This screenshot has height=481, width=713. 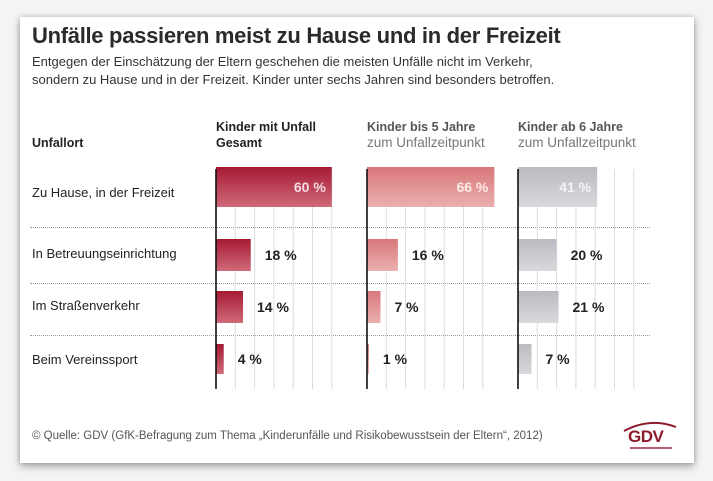 I want to click on column-header-line: Kinder bis 5 Jahre, so click(x=421, y=127).